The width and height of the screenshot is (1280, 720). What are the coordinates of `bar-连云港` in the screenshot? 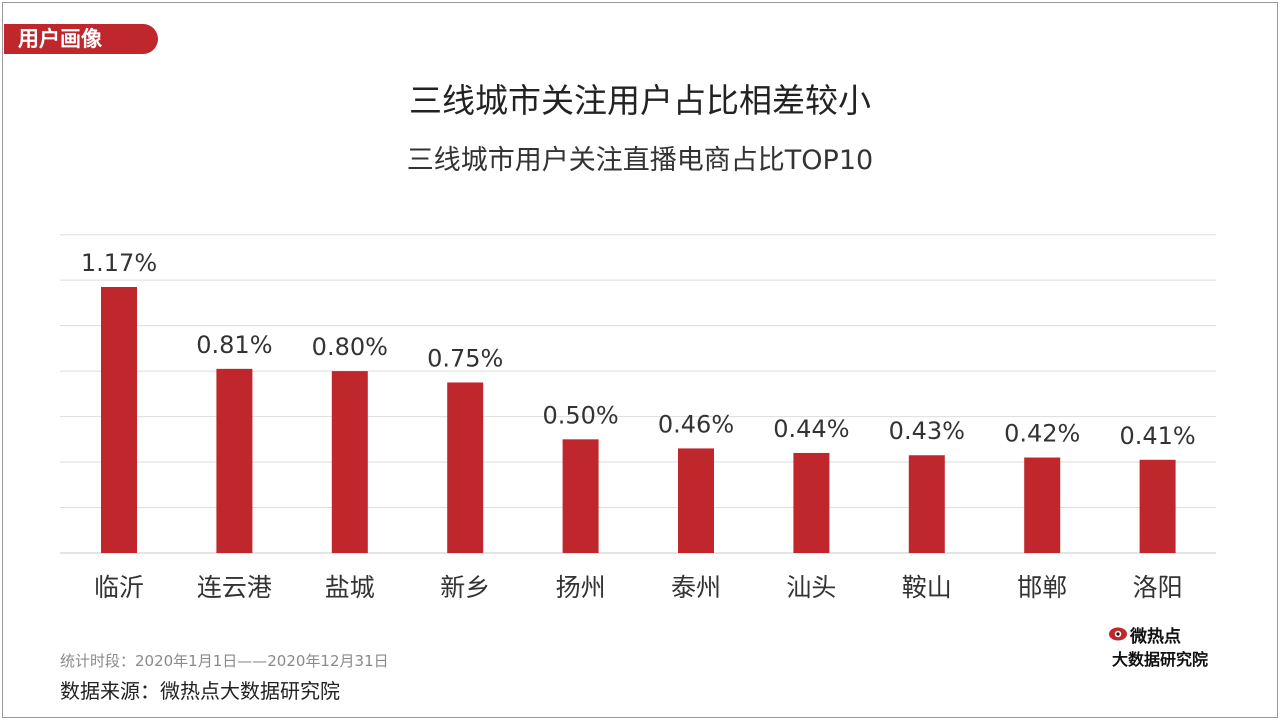 It's located at (234, 460).